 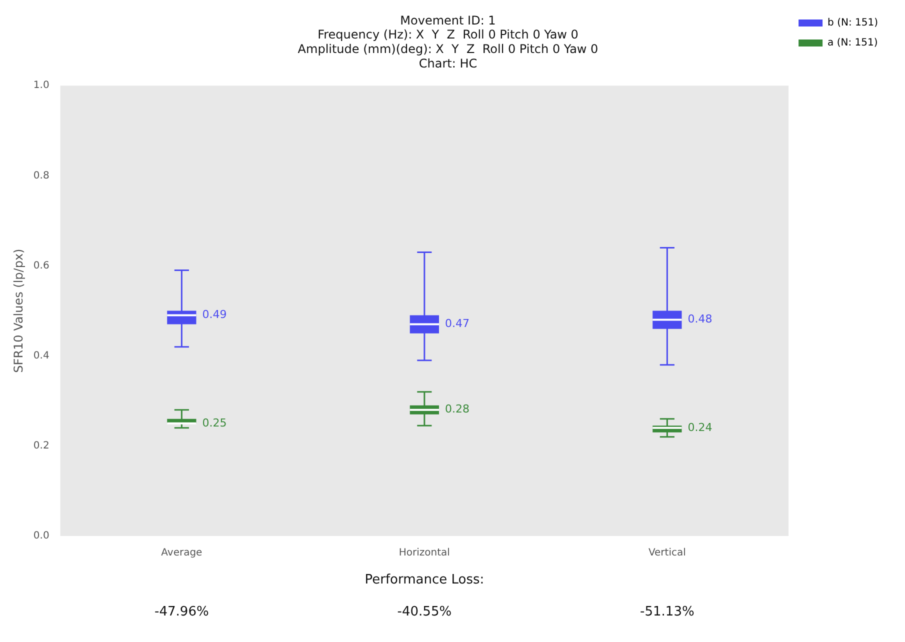 What do you see at coordinates (667, 612) in the screenshot?
I see `text: -51.13%` at bounding box center [667, 612].